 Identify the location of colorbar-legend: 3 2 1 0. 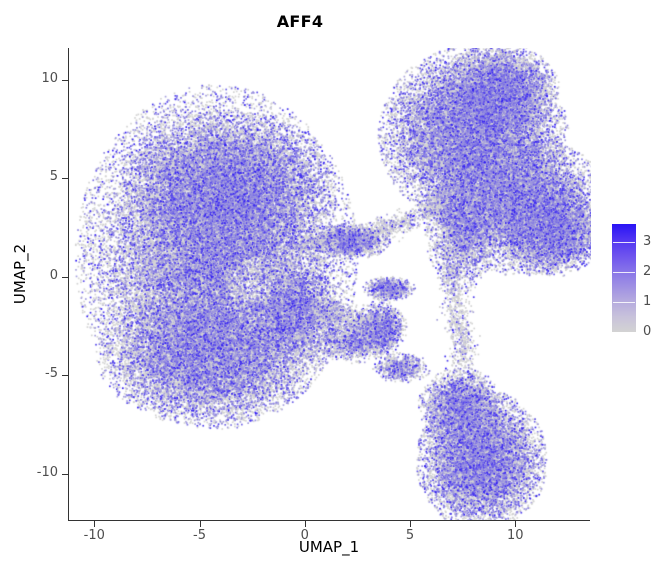
(641, 281).